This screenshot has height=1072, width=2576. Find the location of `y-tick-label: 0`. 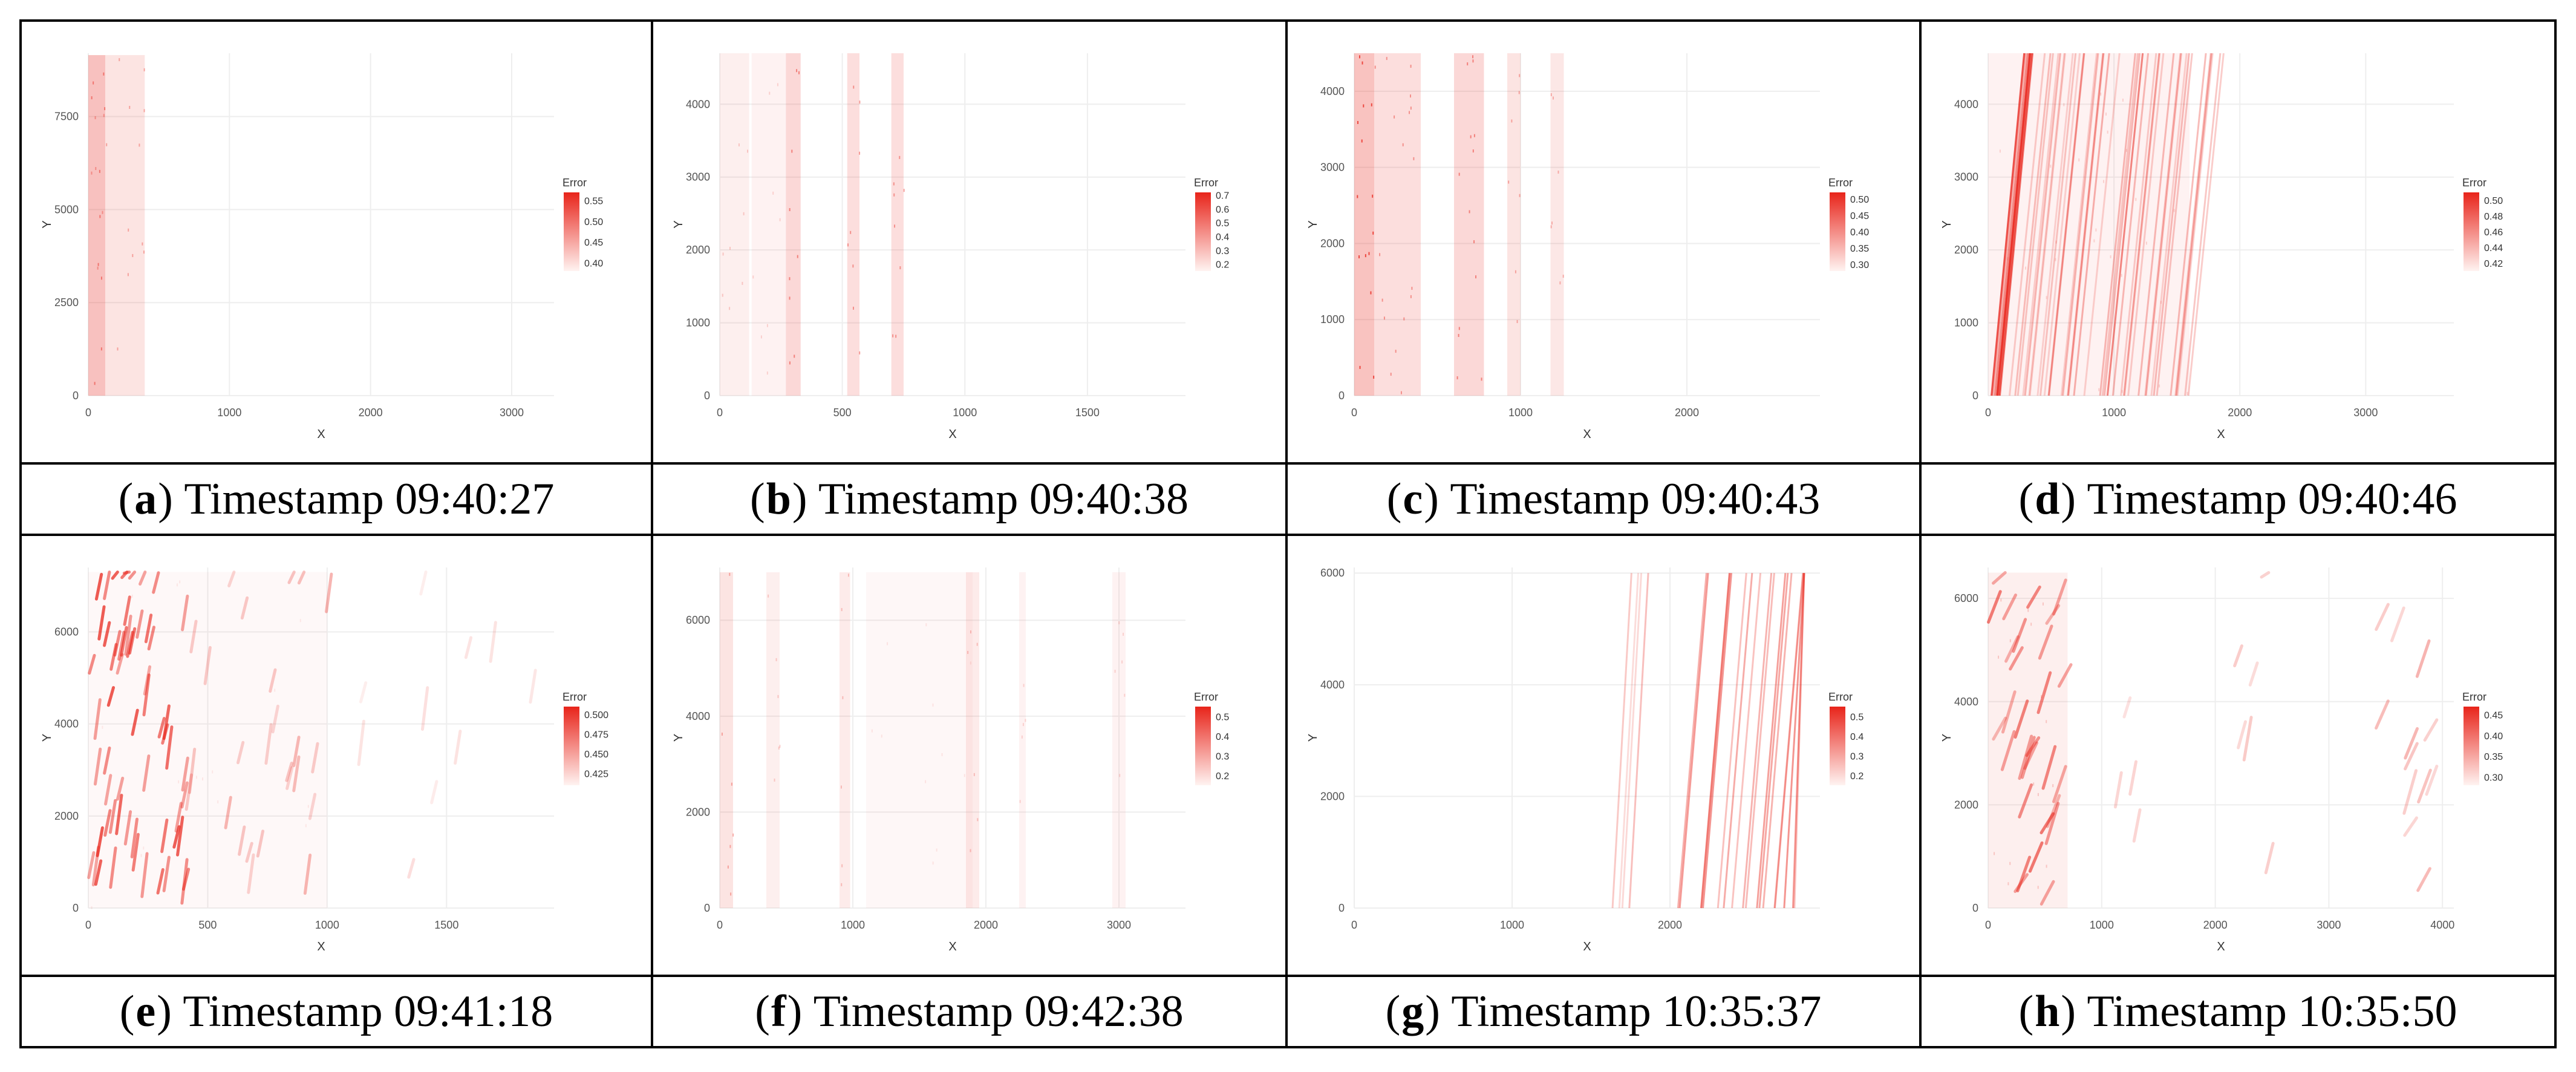

y-tick-label: 0 is located at coordinates (1342, 396).